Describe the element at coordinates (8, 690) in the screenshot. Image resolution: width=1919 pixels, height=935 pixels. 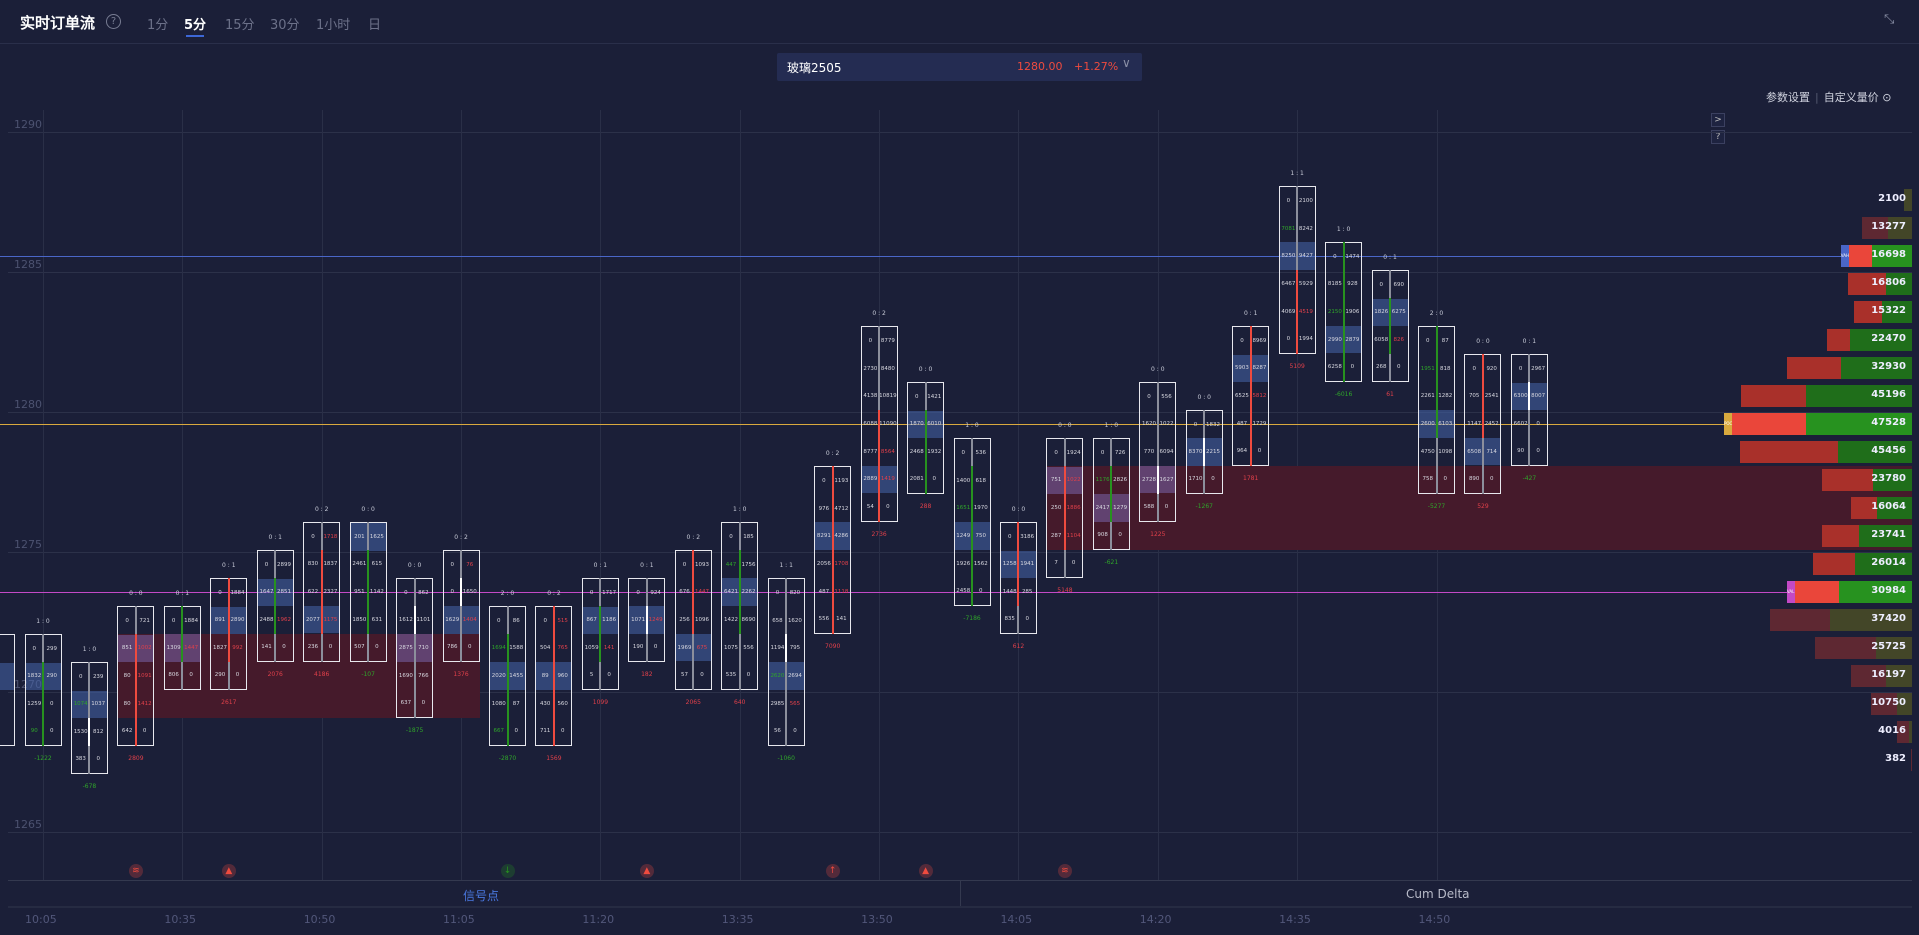
I see `footprint-candle` at that location.